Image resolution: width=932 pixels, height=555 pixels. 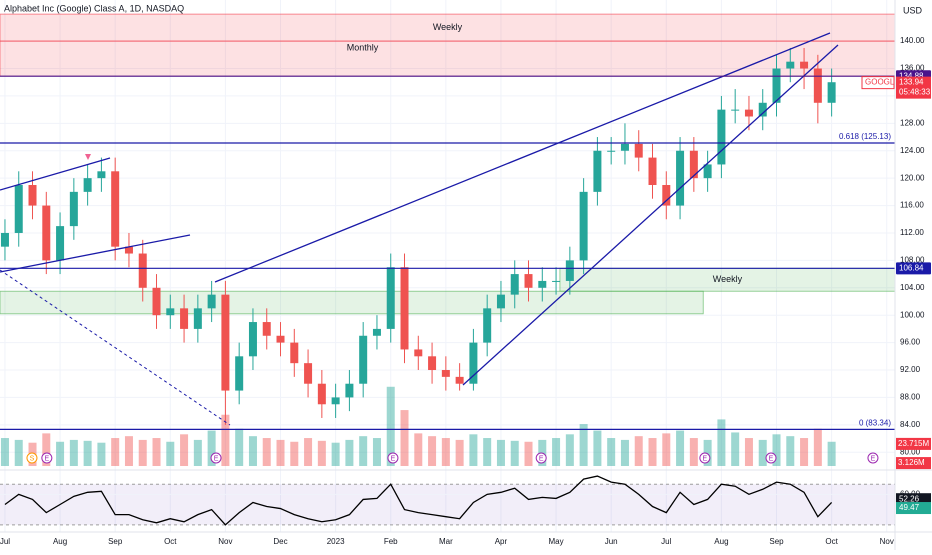 I want to click on x-tick-label: Nov, so click(x=887, y=541).